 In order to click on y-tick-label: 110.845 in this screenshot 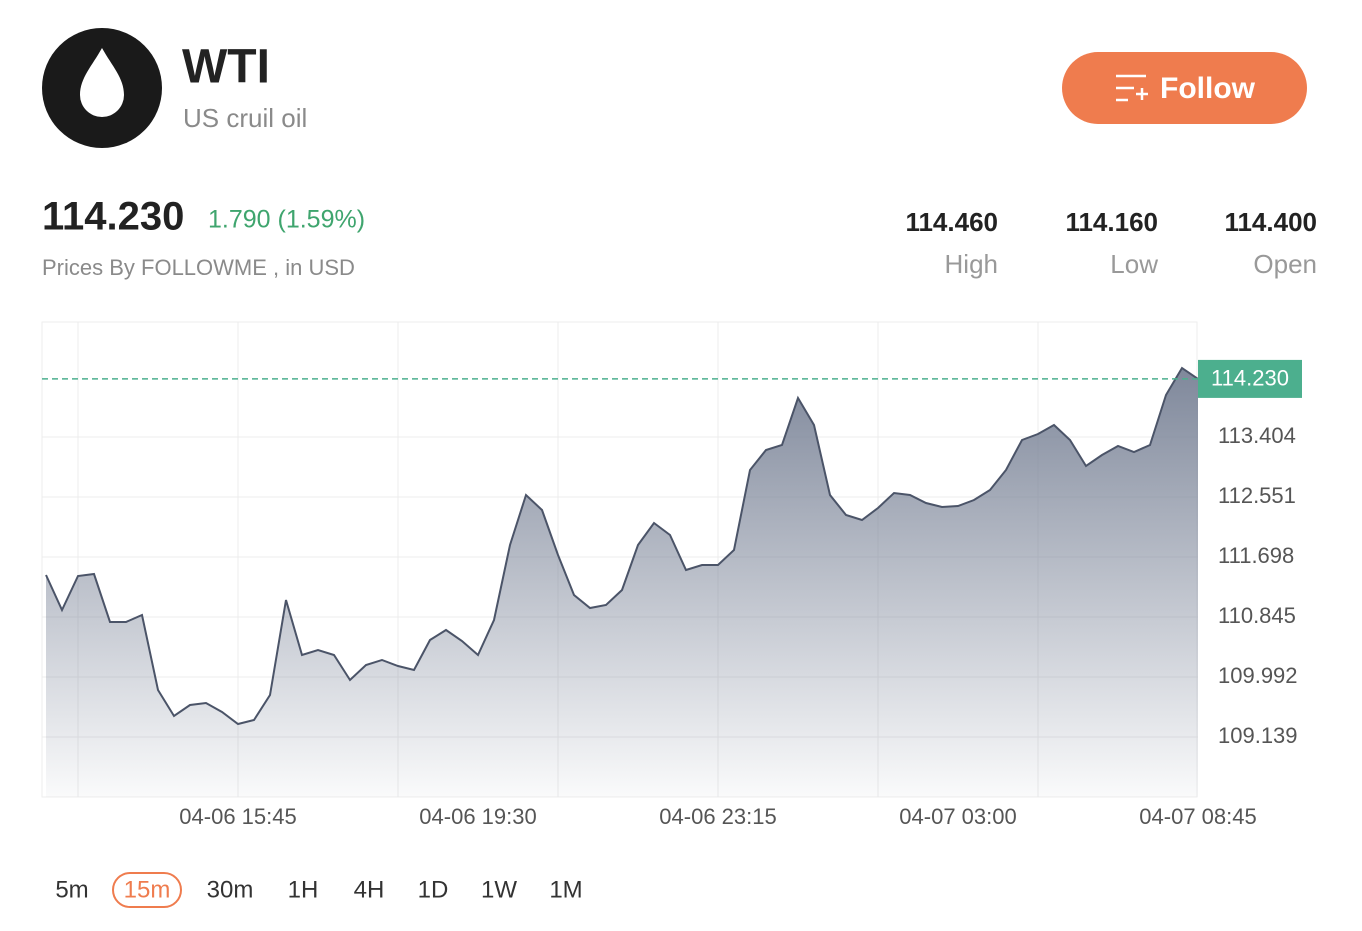, I will do `click(1257, 615)`.